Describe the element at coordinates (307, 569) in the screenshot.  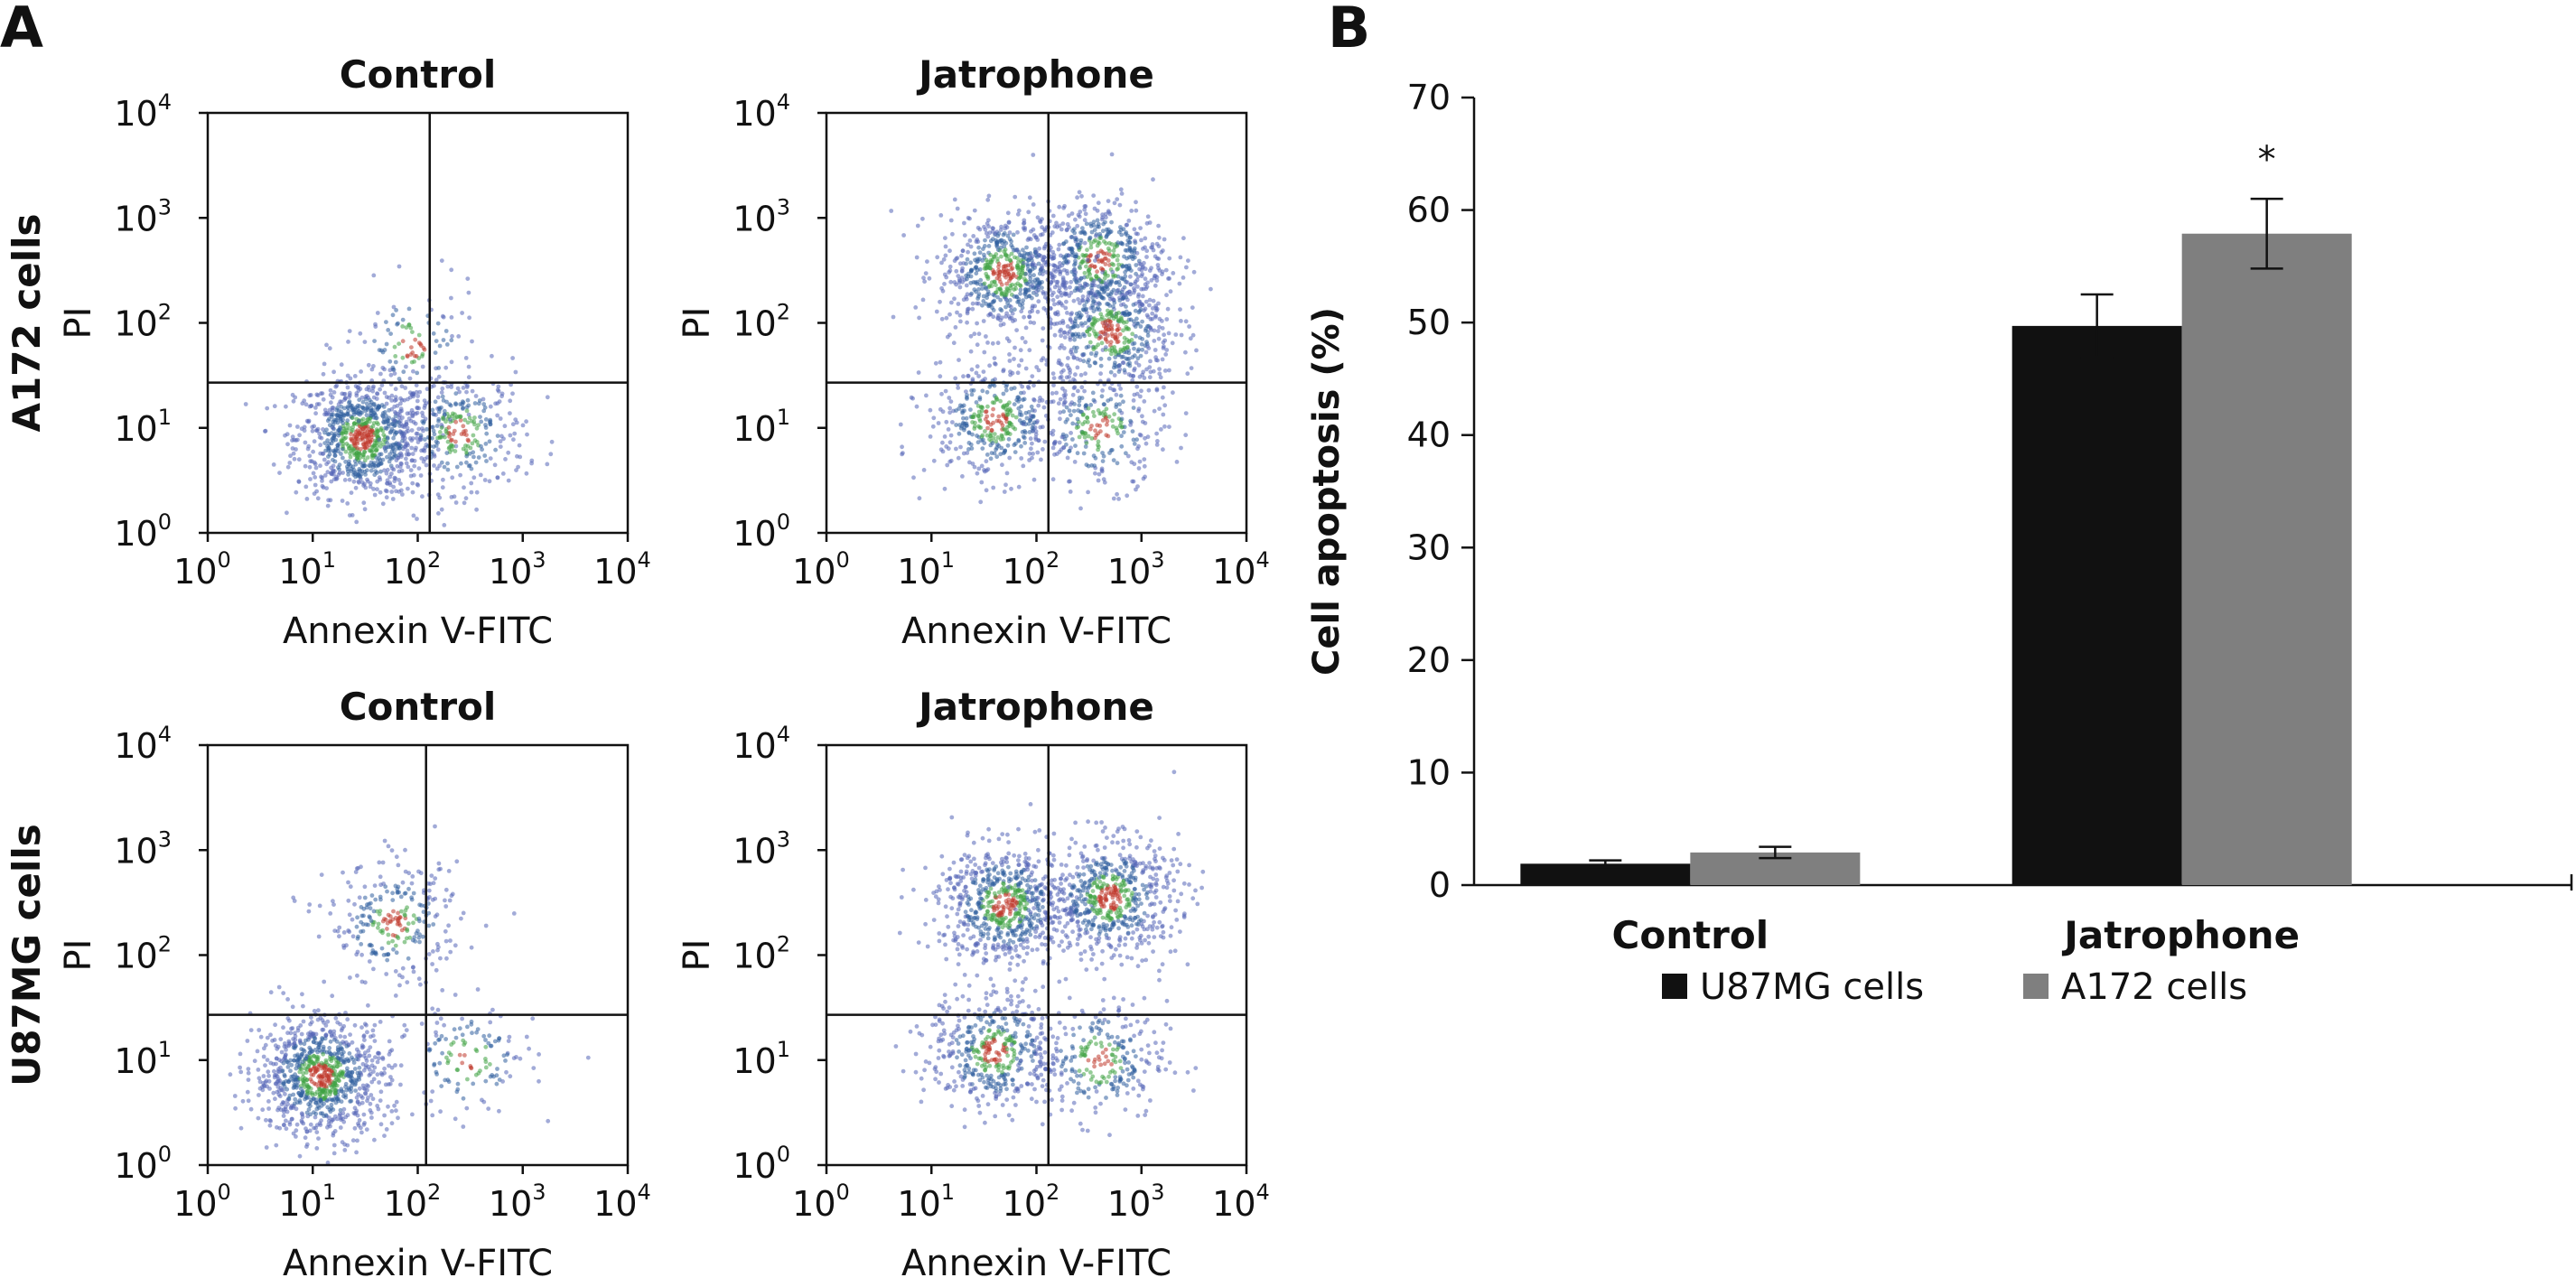
I see `x-tick-label: 10¹` at that location.